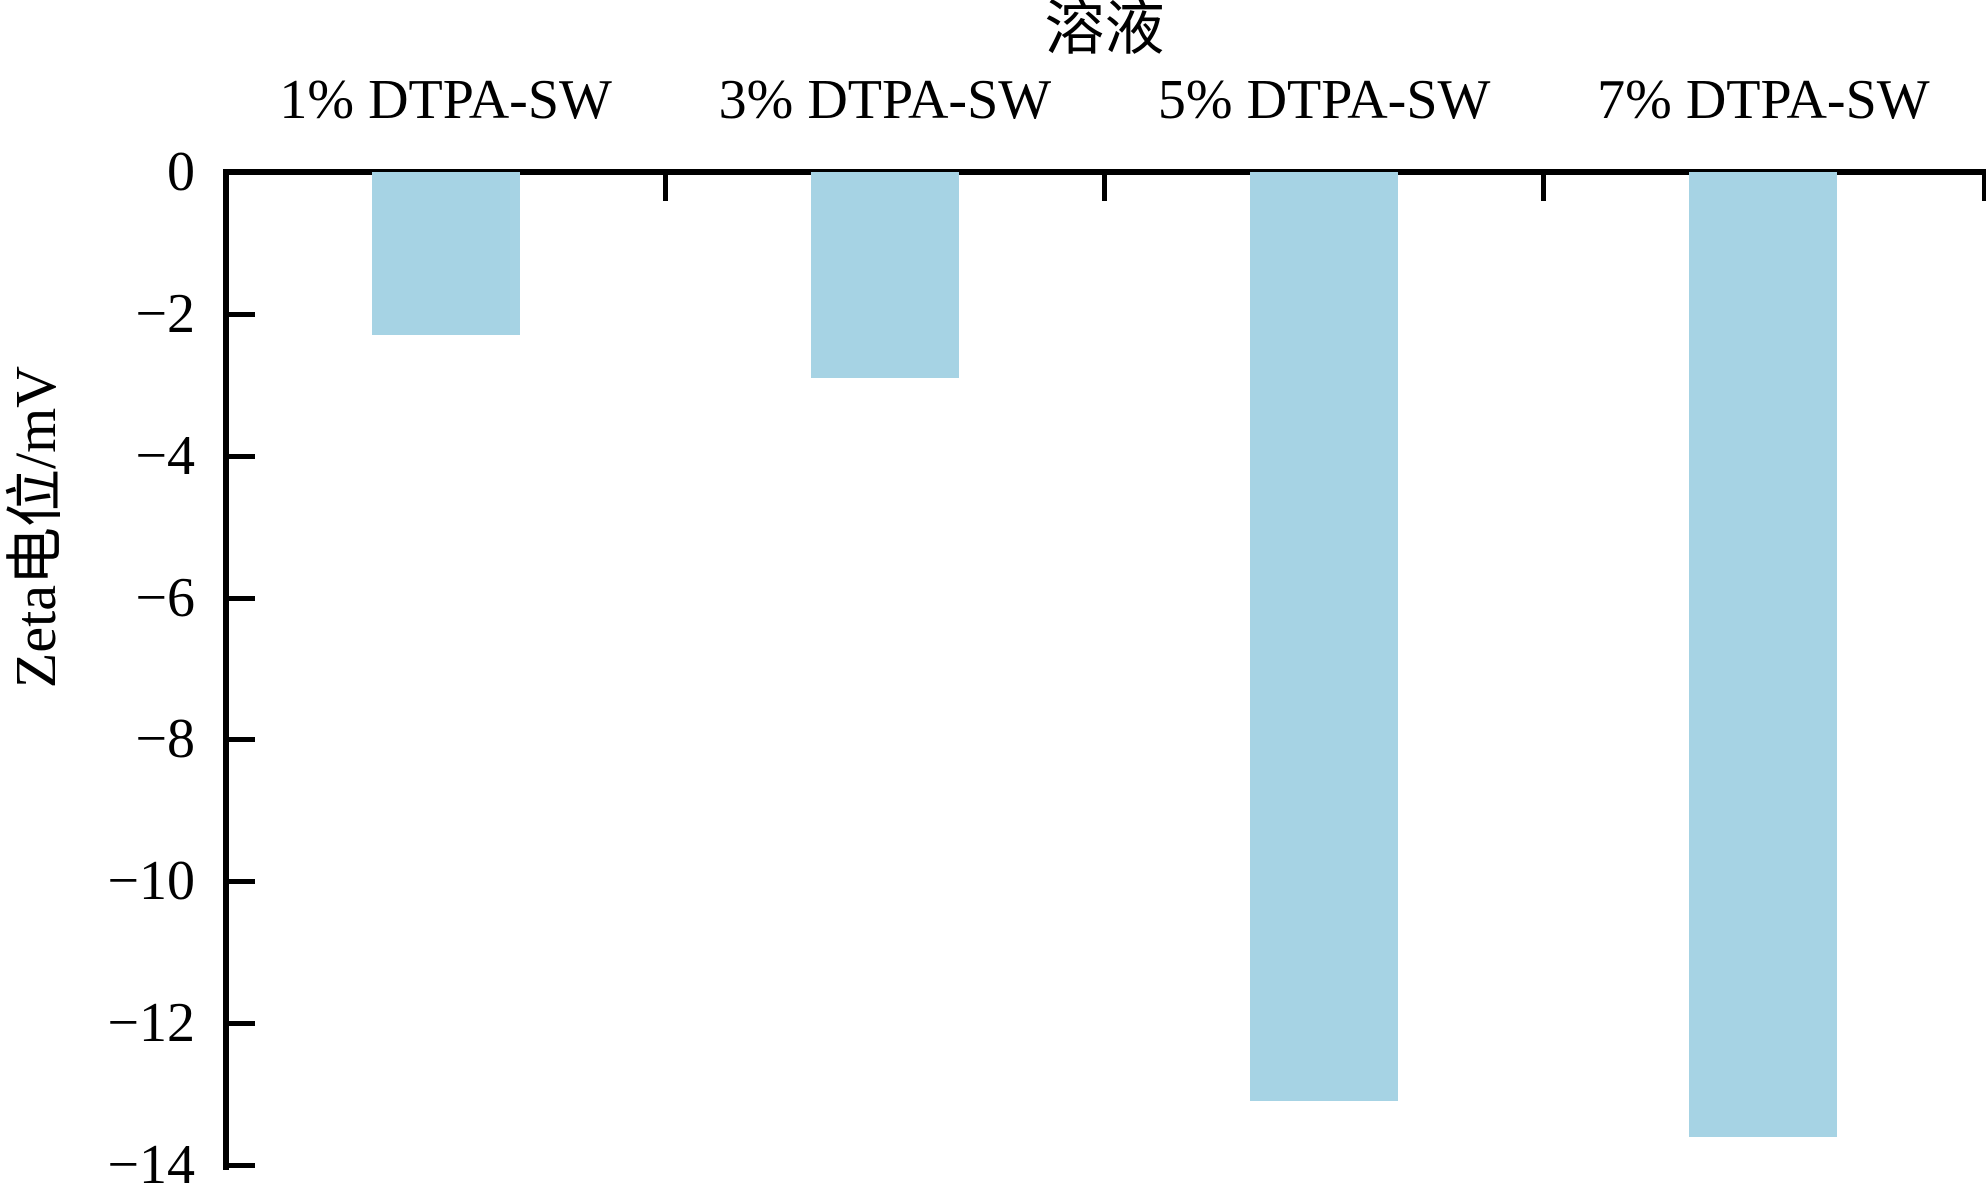 This screenshot has height=1196, width=1986. Describe the element at coordinates (165, 455) in the screenshot. I see `y-tick-label: −4` at that location.